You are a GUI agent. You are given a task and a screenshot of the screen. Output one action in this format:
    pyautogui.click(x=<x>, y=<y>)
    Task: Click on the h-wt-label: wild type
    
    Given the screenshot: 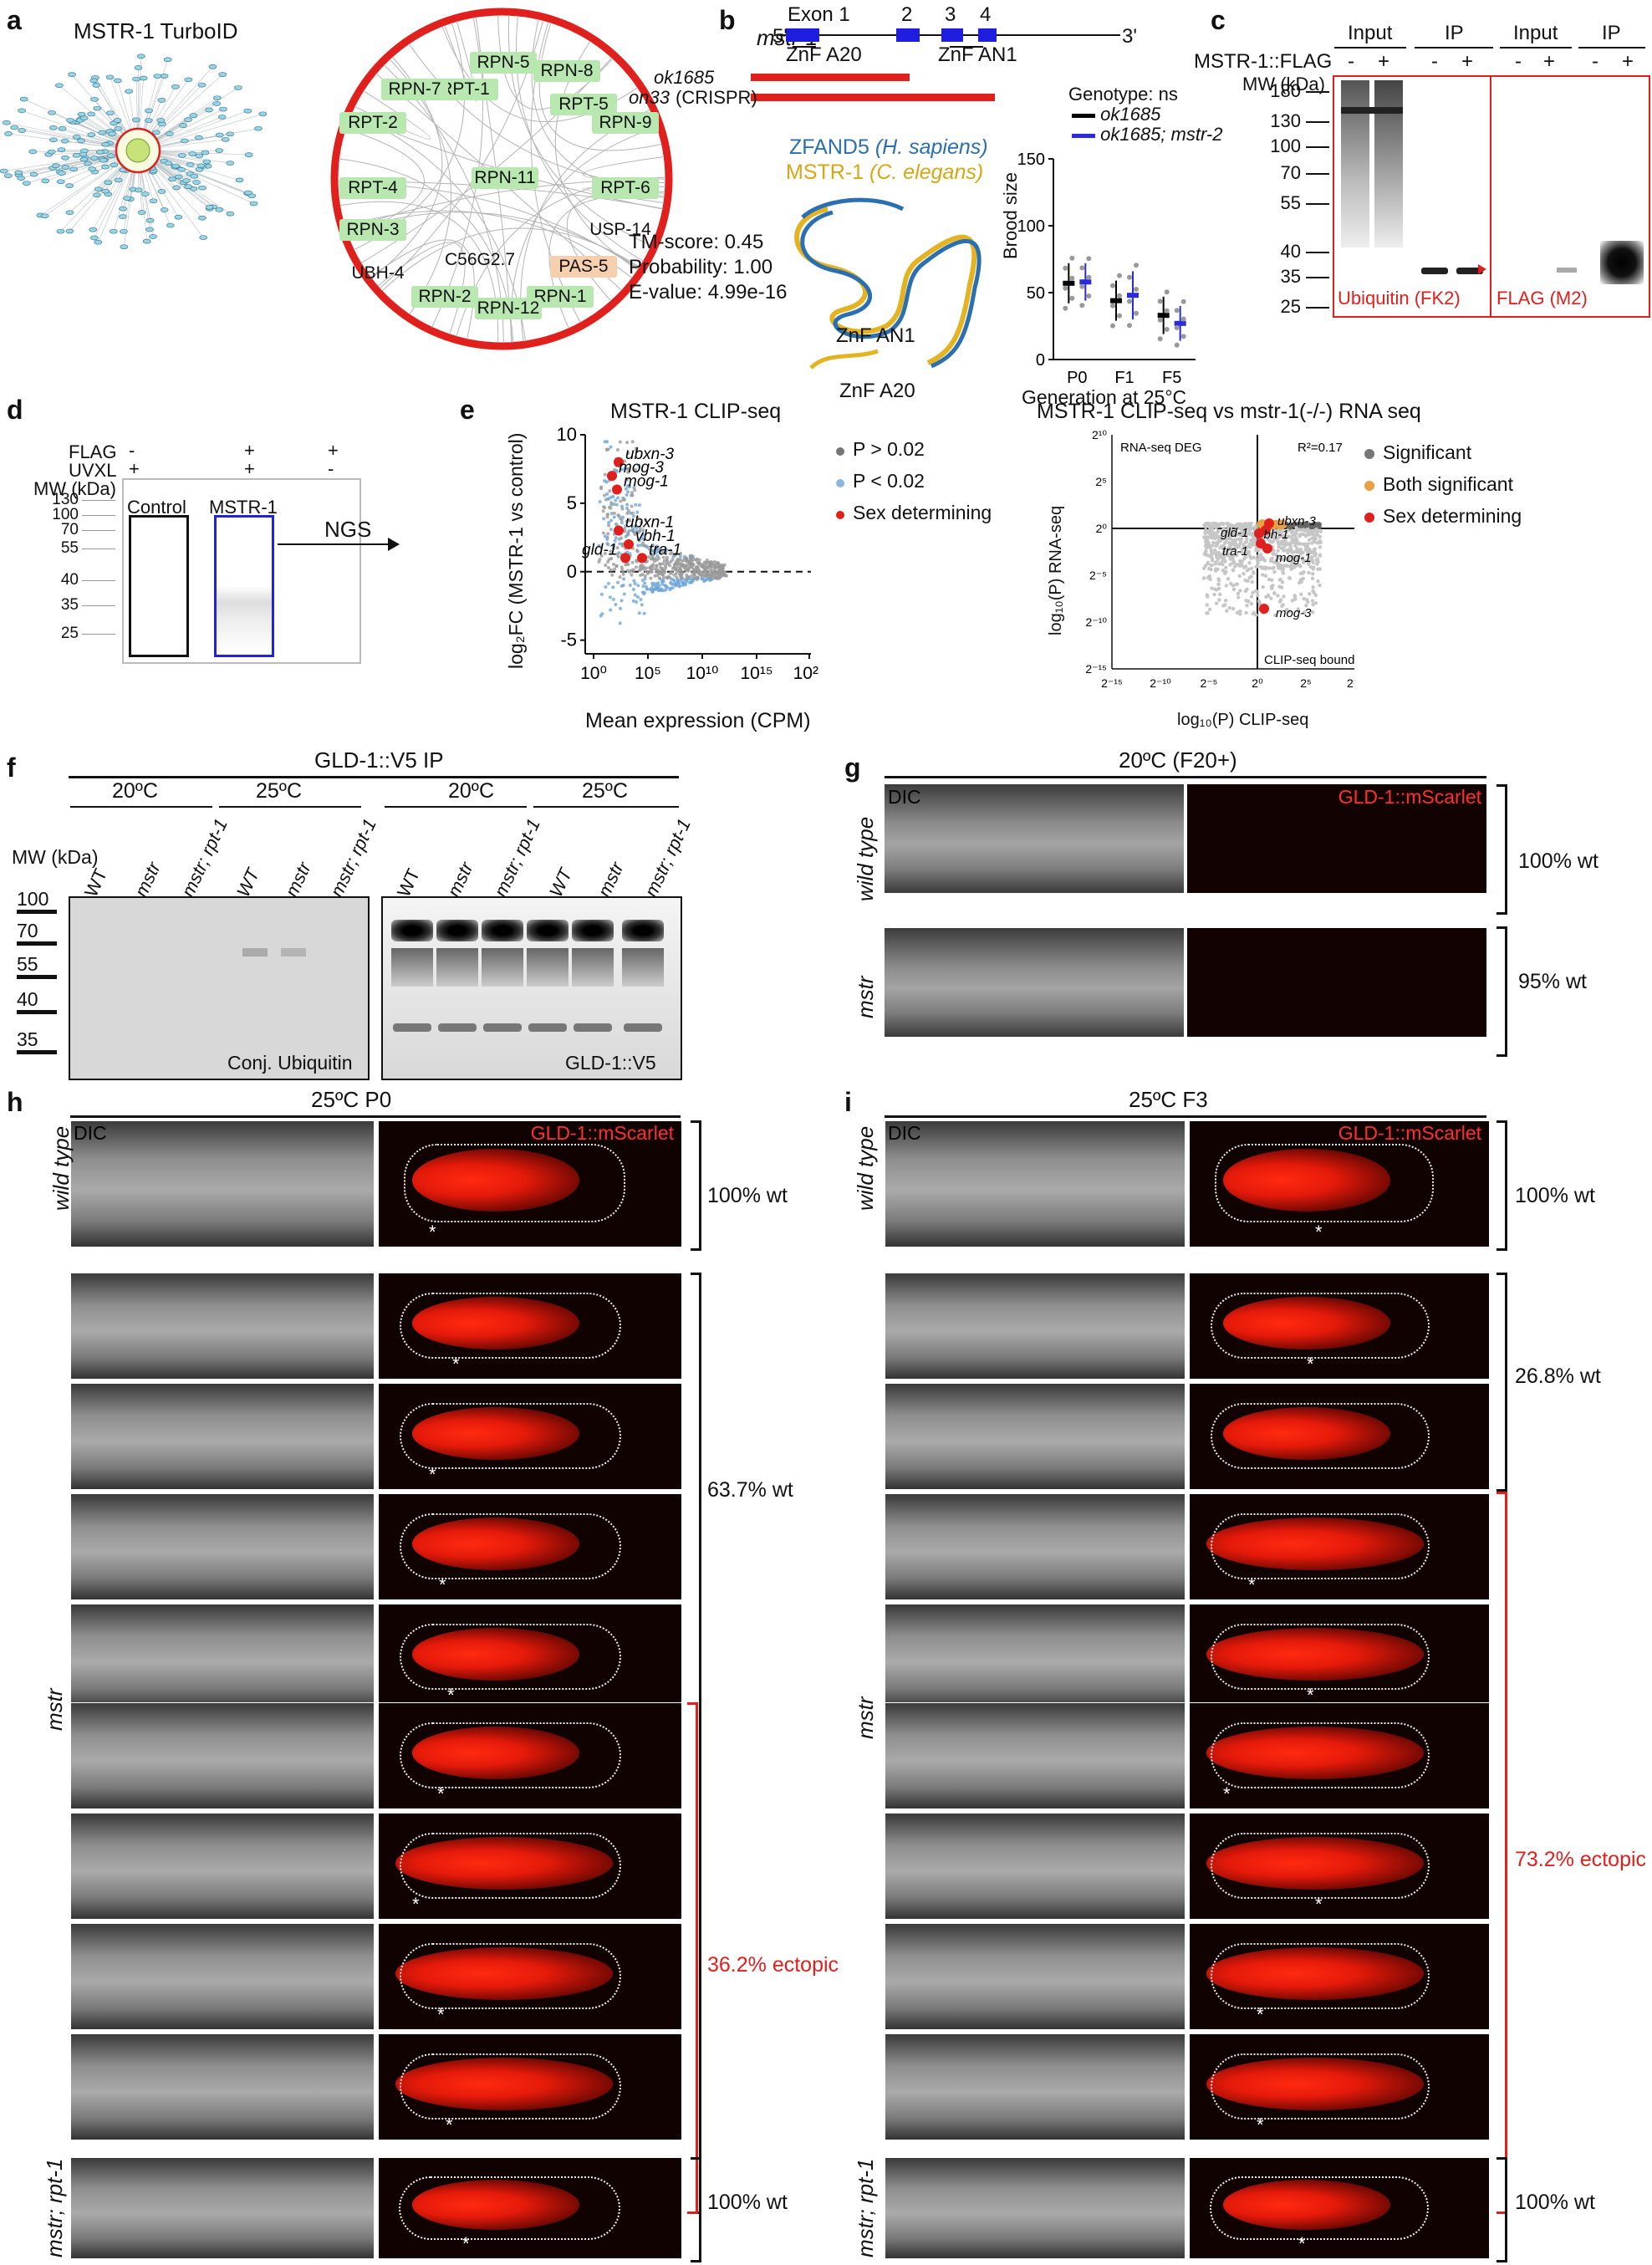 What is the action you would take?
    pyautogui.click(x=61, y=1168)
    